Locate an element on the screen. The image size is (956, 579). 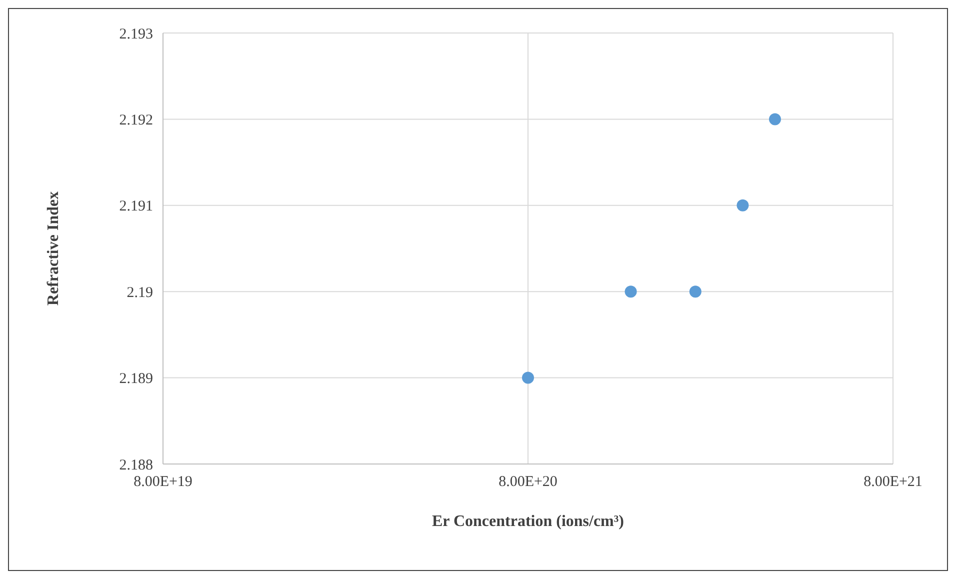
x-tick-label: 8.00E+20 is located at coordinates (528, 482).